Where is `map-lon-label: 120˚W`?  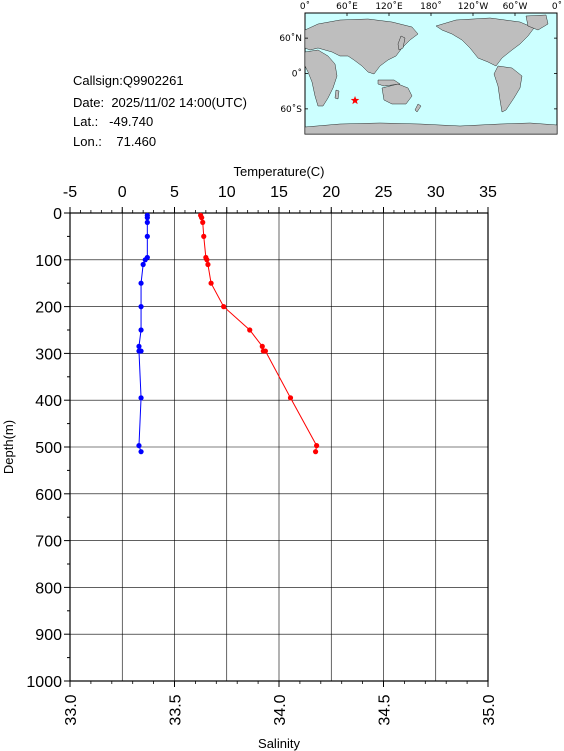
map-lon-label: 120˚W is located at coordinates (473, 6).